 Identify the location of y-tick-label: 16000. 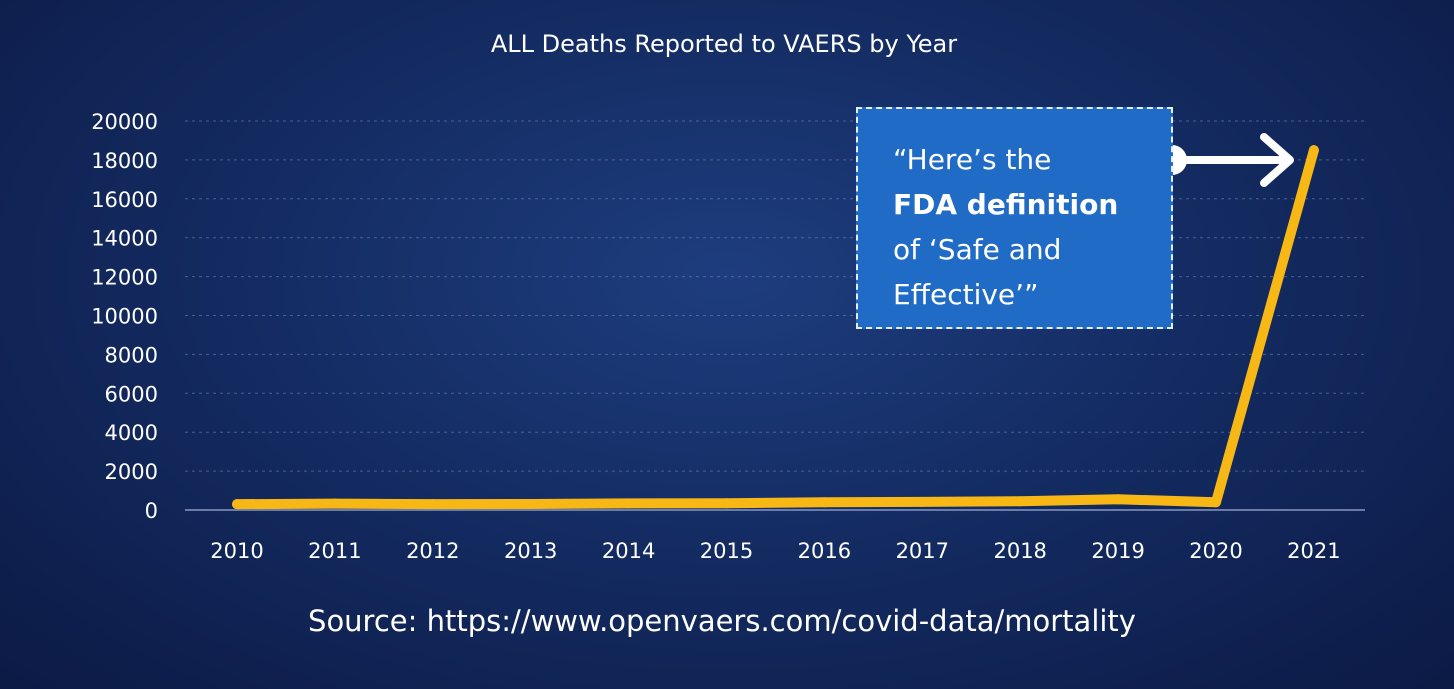
(124, 200).